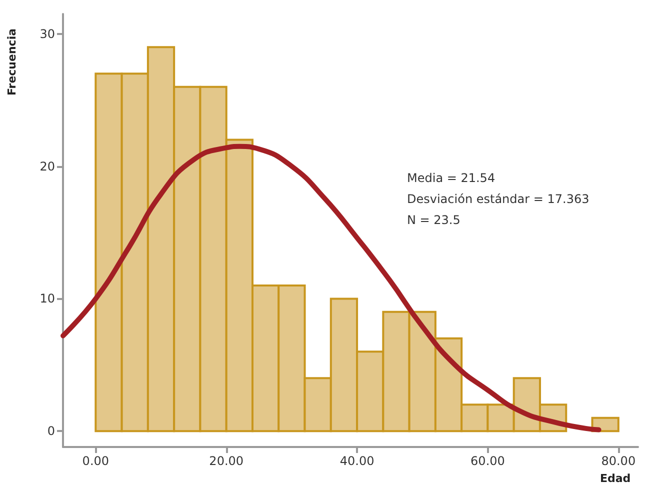 This screenshot has width=660, height=484. Describe the element at coordinates (47, 299) in the screenshot. I see `y-tick-label: 10` at that location.